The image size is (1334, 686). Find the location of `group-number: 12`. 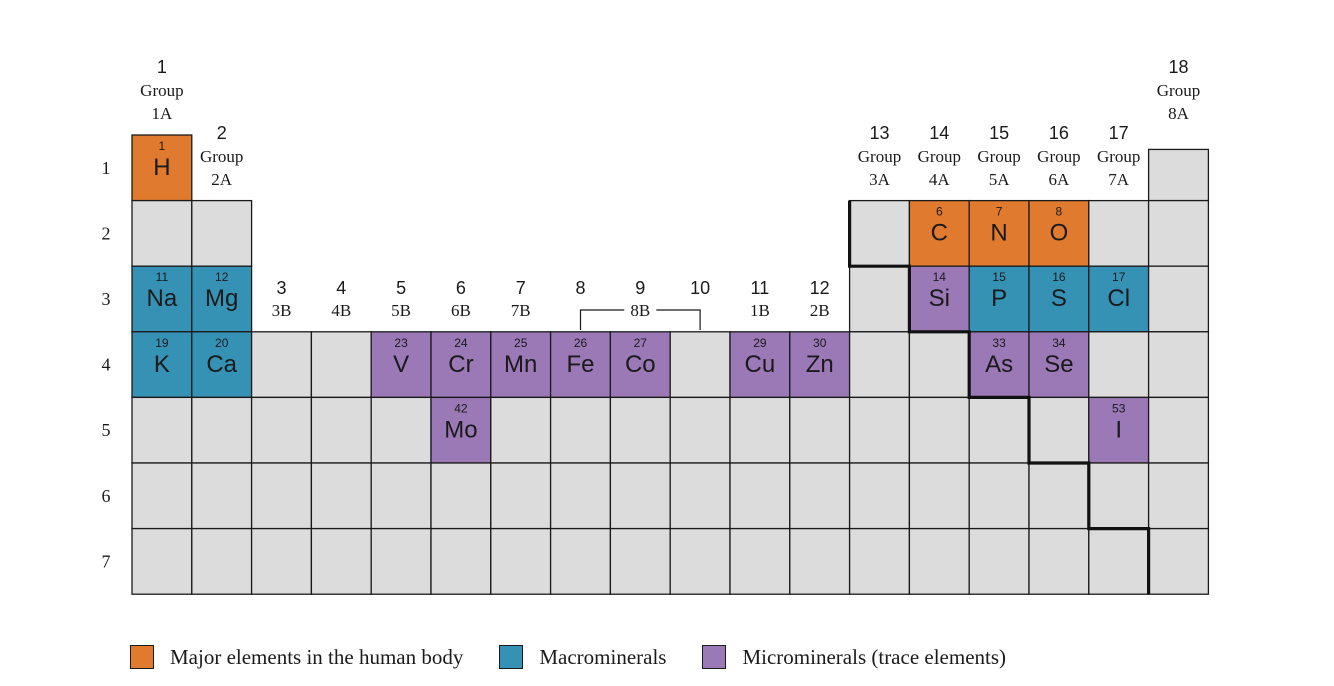

group-number: 12 is located at coordinates (820, 288).